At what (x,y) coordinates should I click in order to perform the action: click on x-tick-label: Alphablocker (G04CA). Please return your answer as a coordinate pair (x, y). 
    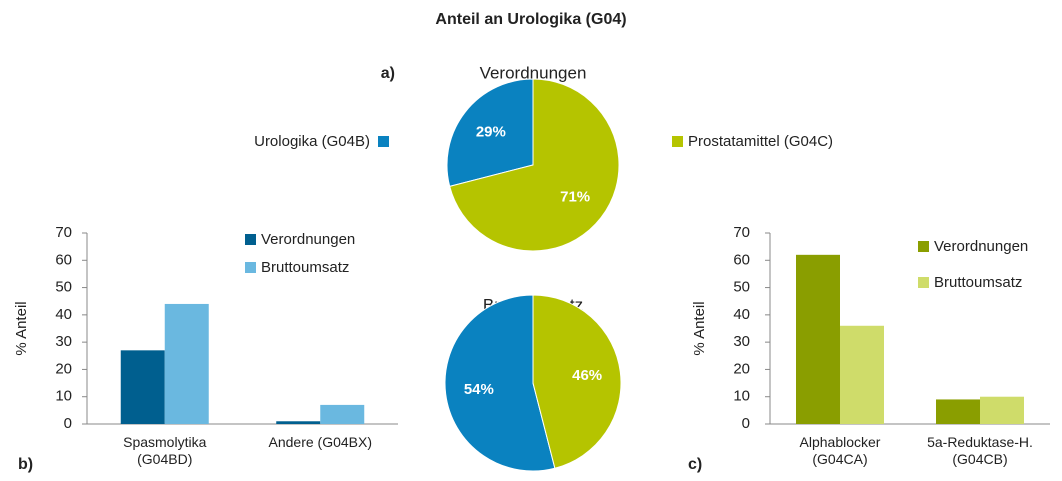
    Looking at the image, I should click on (840, 450).